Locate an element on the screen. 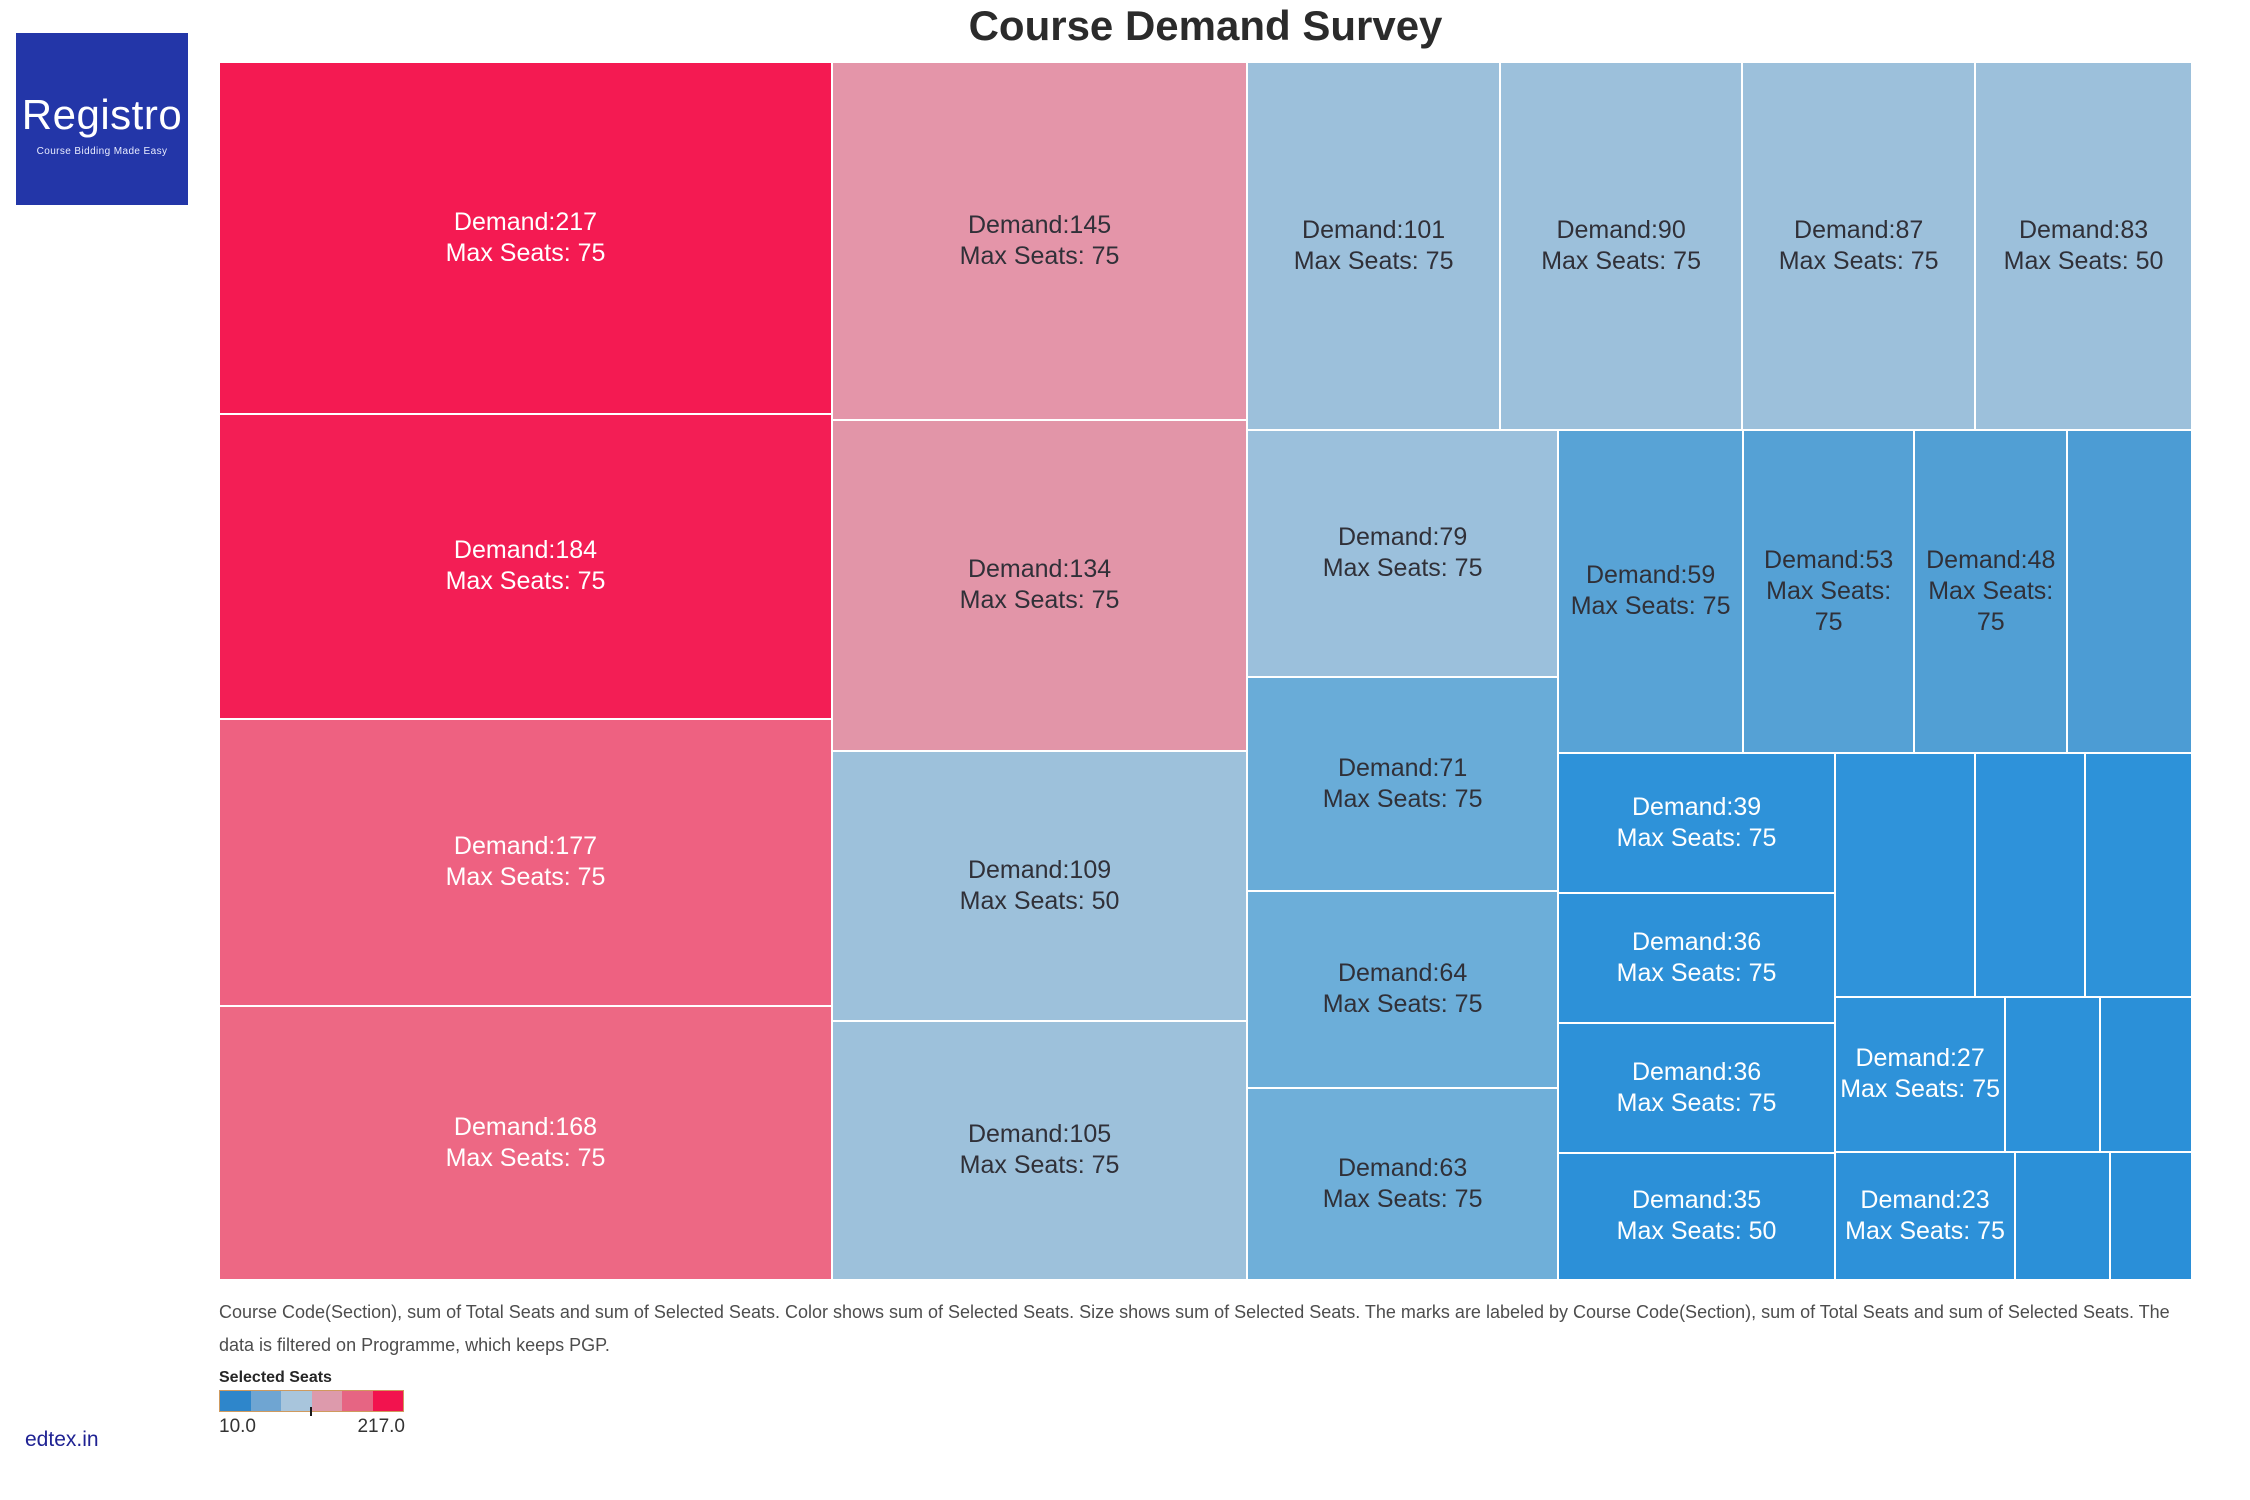  treemap-cell-demand-217: Demand:217 Max Seats: 75 is located at coordinates (525, 238).